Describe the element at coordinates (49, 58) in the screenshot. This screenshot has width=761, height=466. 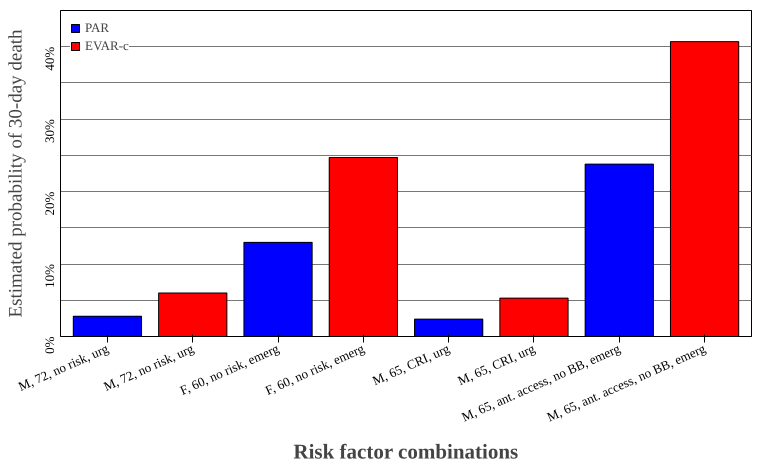
I see `y-tick-label: 40%` at that location.